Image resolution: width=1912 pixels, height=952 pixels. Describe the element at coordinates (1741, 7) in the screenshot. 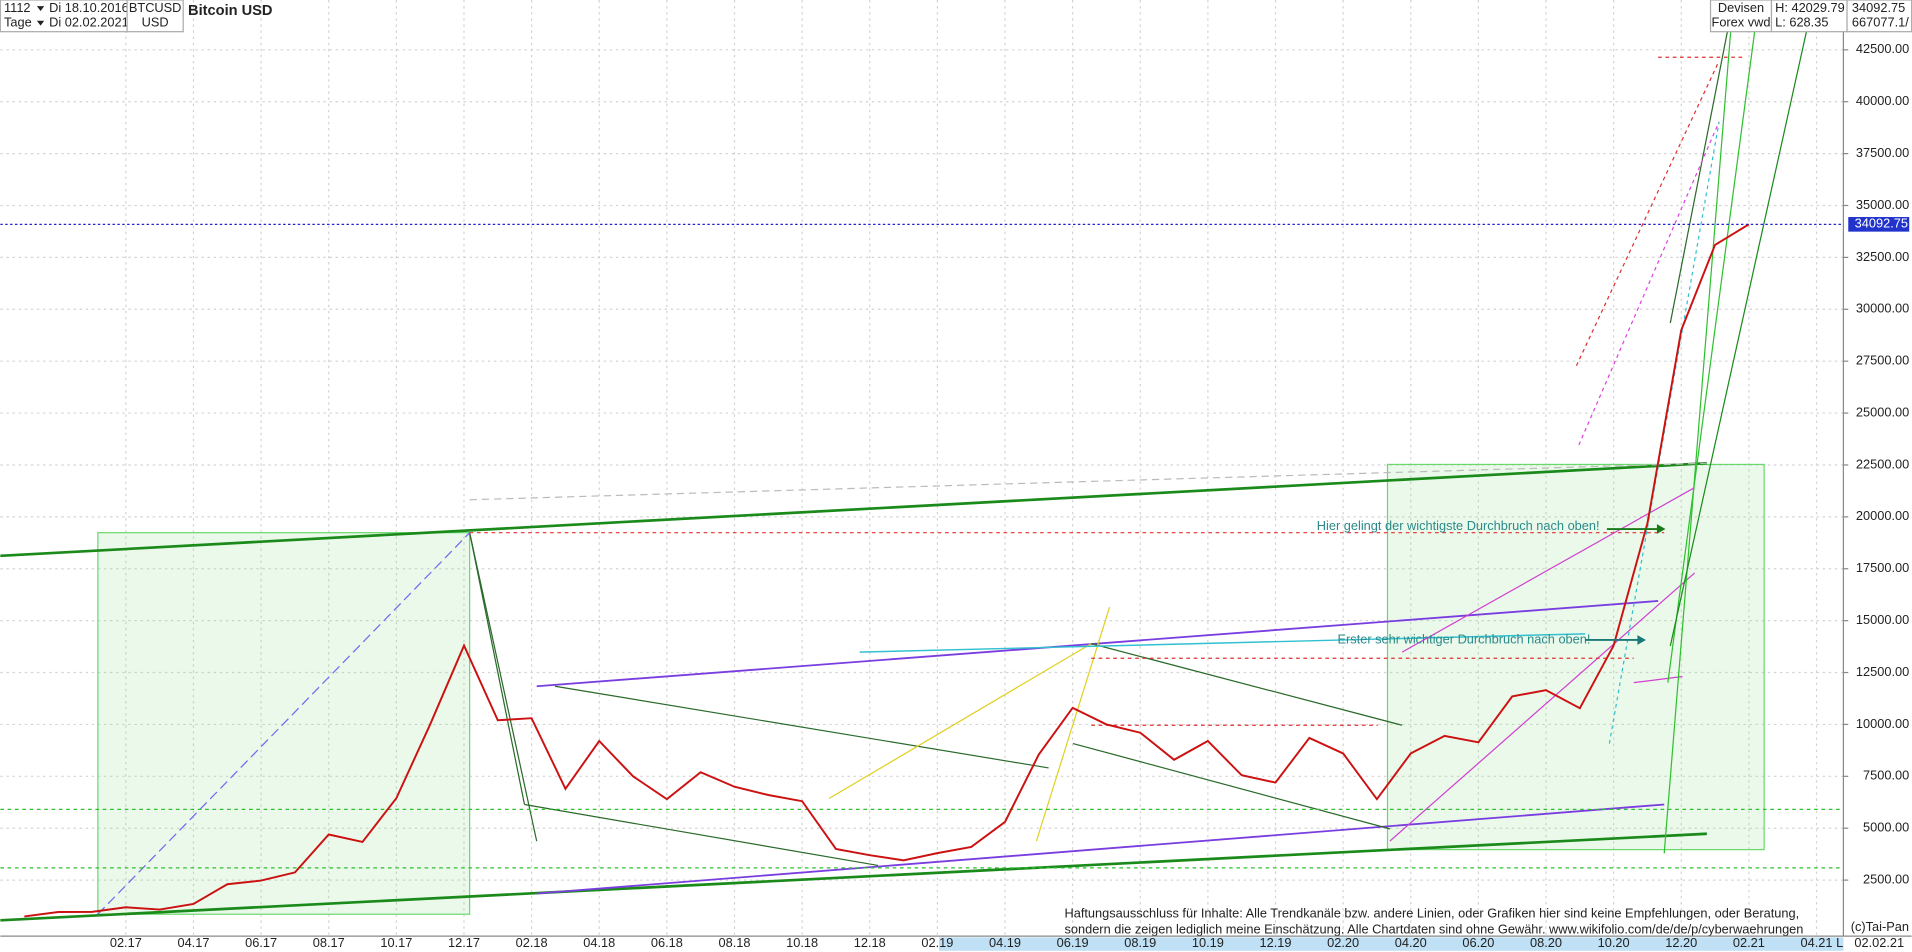

I see `header-market: Devisen` at that location.